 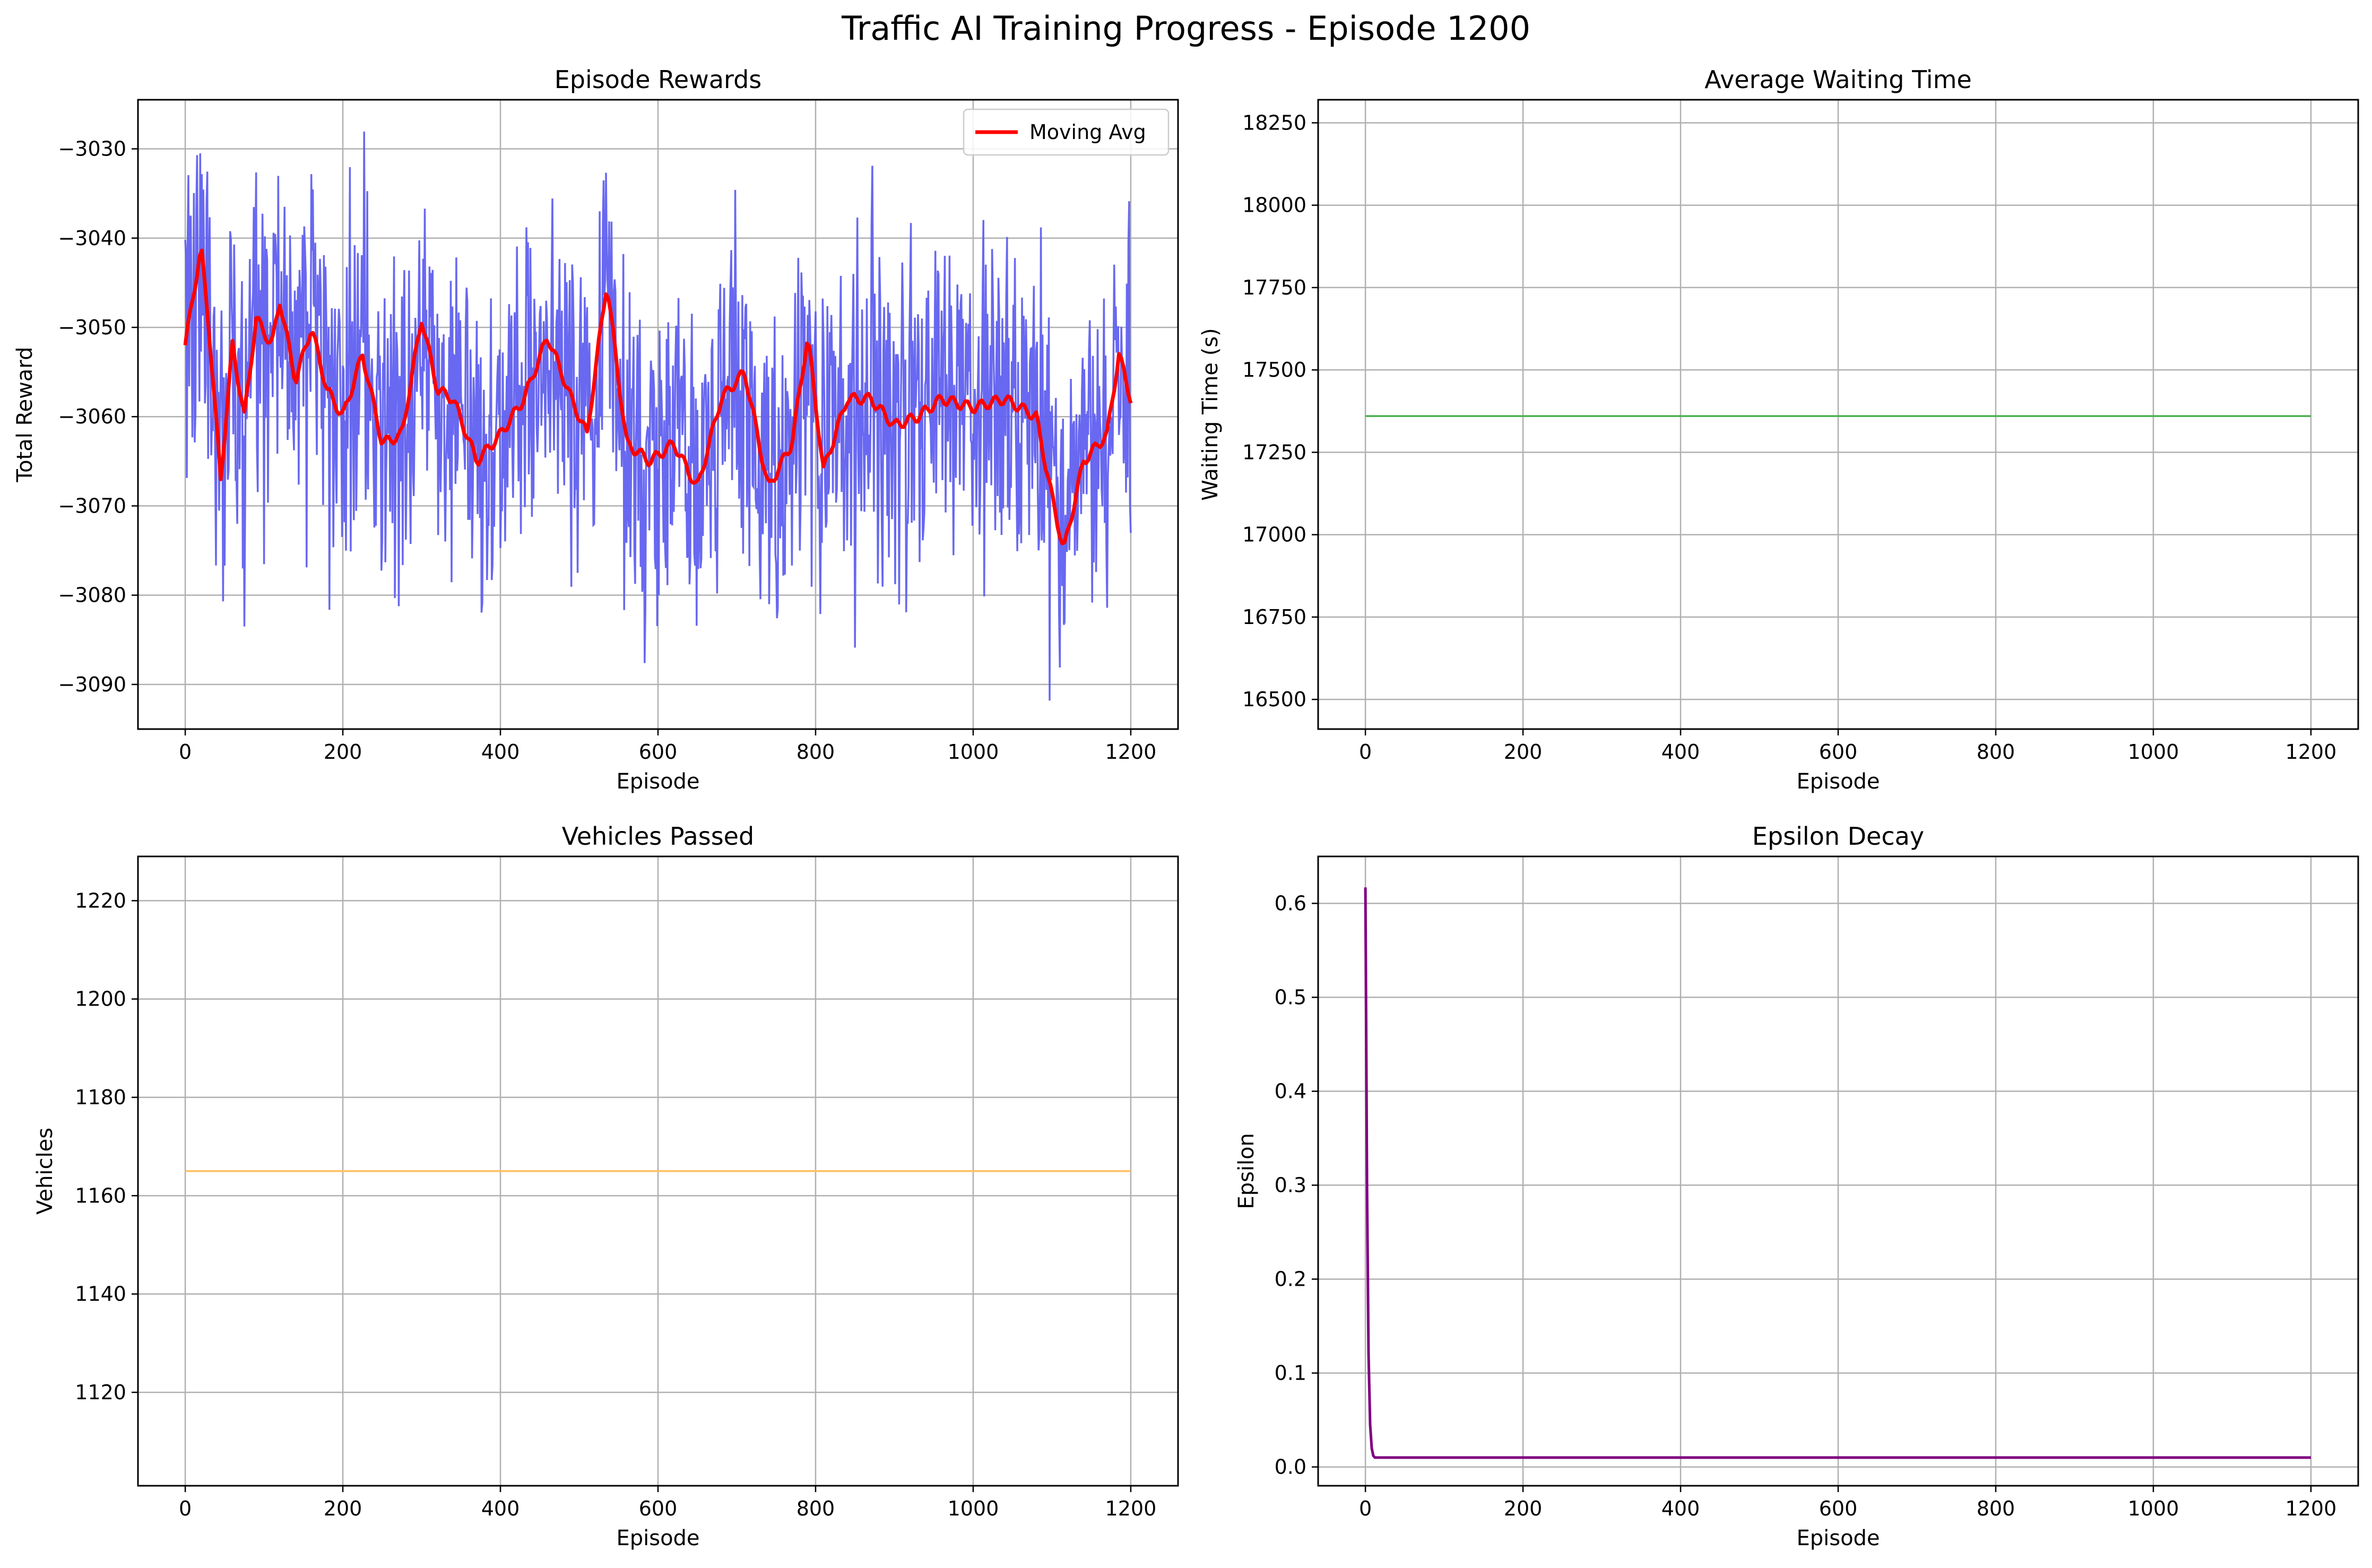 I want to click on y-tick-label: 1120, so click(x=100, y=1392).